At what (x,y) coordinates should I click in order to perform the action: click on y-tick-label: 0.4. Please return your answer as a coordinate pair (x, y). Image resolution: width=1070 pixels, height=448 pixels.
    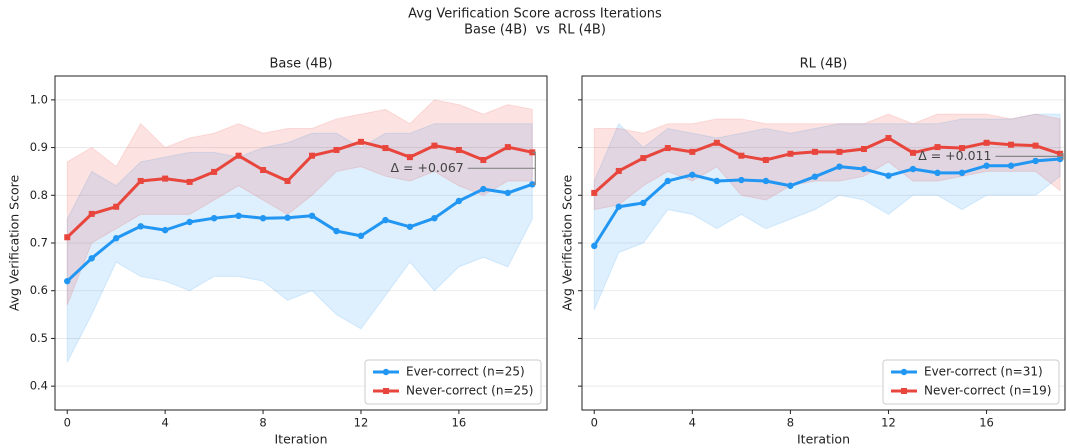
    Looking at the image, I should click on (39, 386).